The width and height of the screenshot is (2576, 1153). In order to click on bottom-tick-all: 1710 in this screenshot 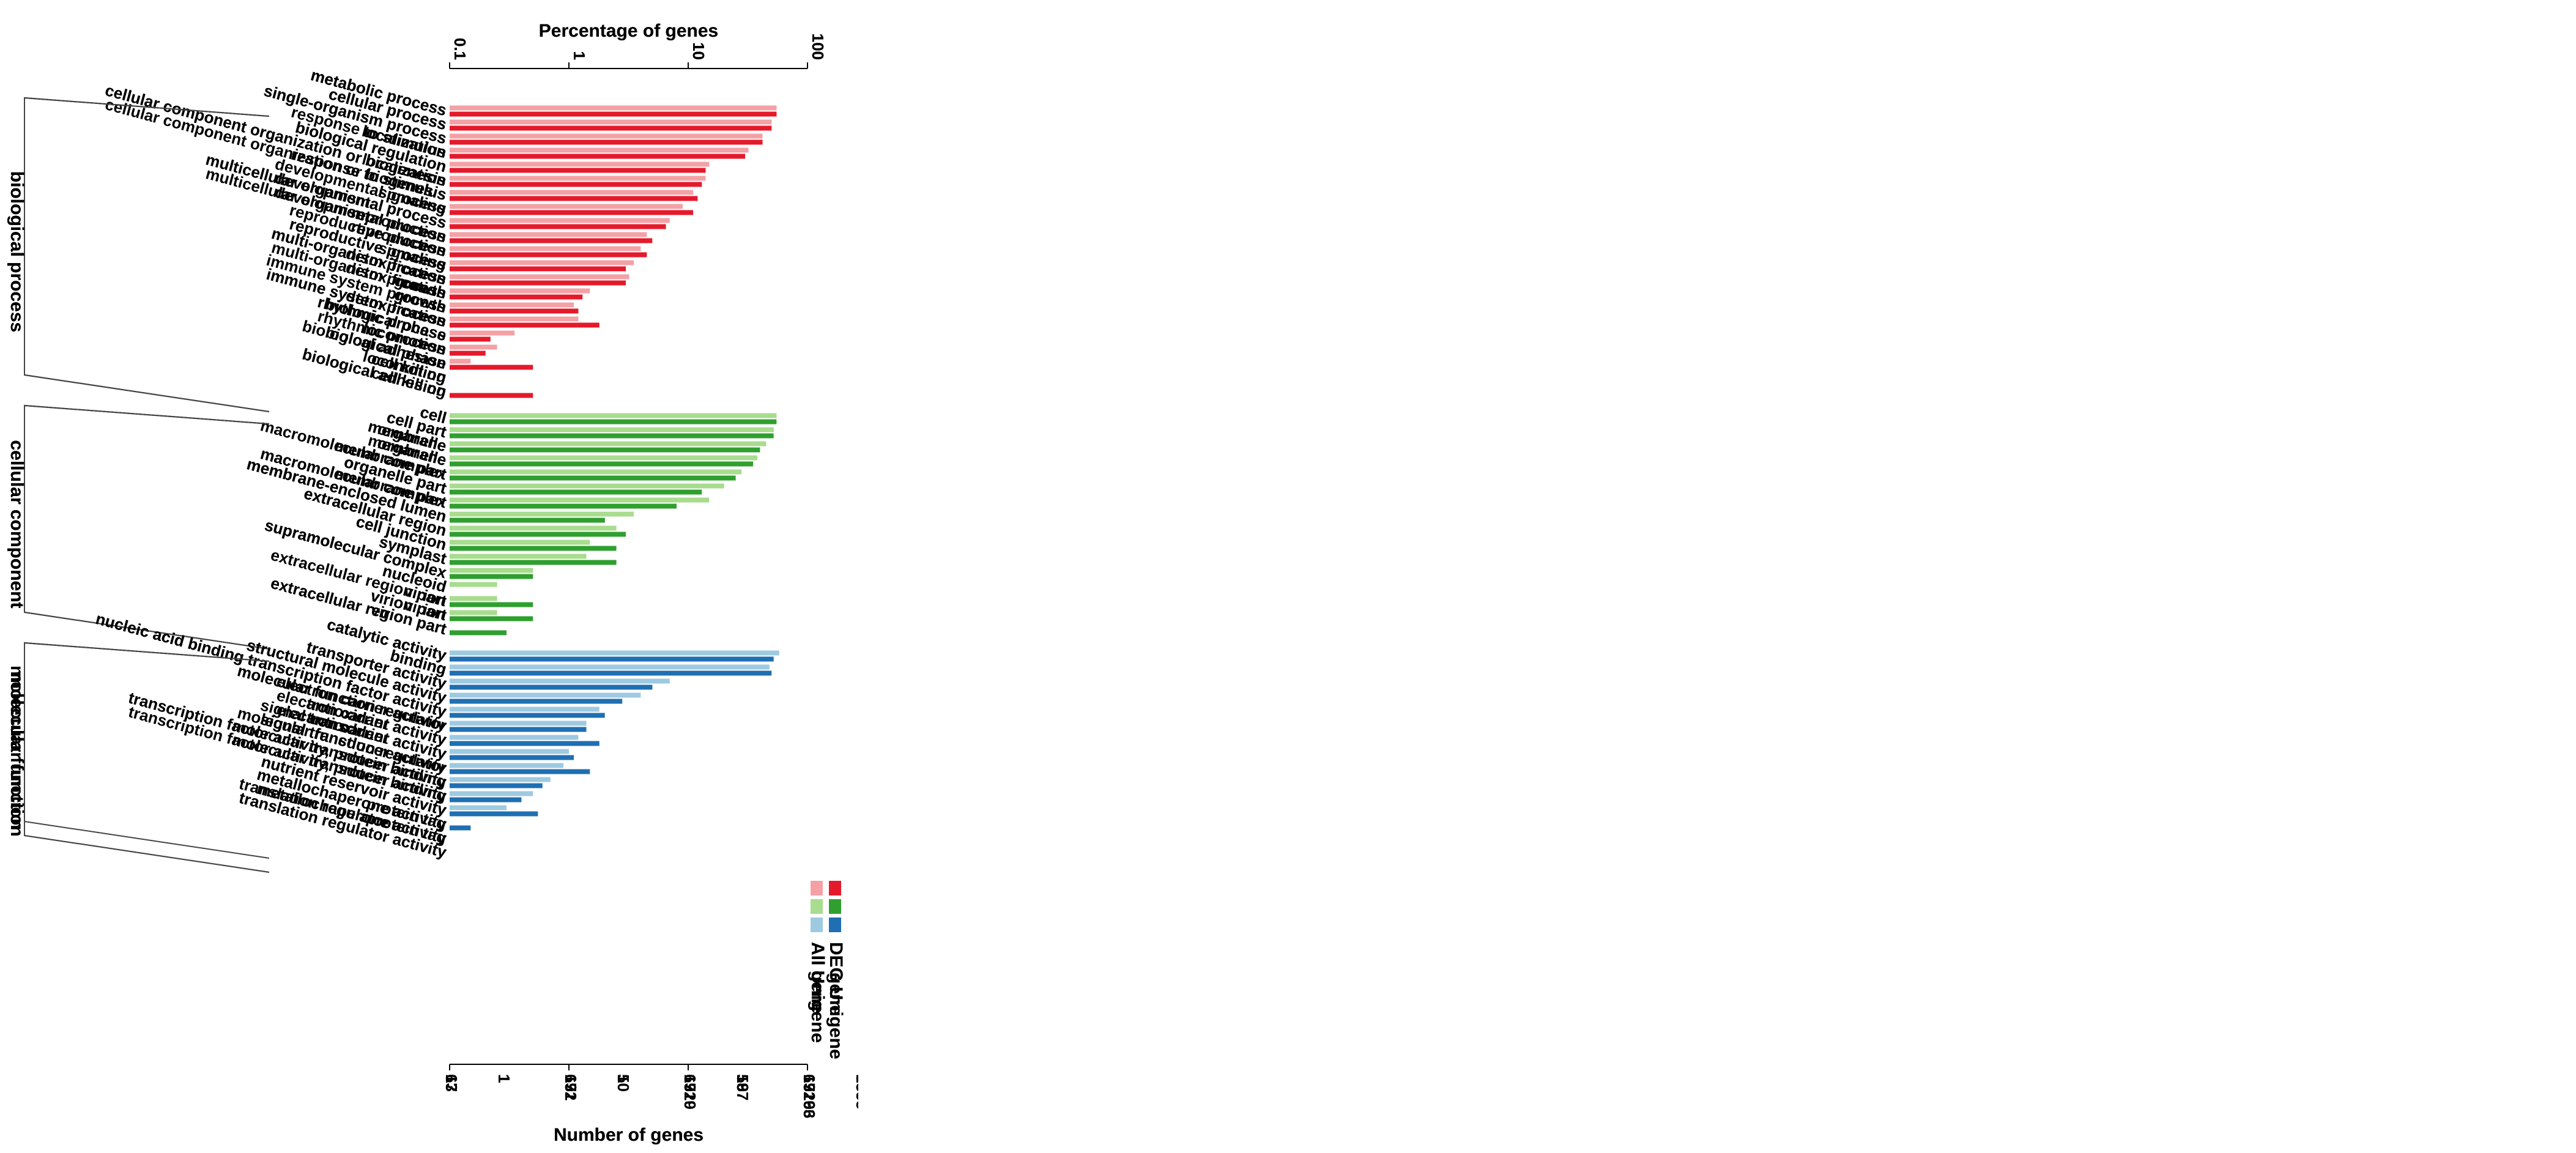, I will do `click(690, 1092)`.